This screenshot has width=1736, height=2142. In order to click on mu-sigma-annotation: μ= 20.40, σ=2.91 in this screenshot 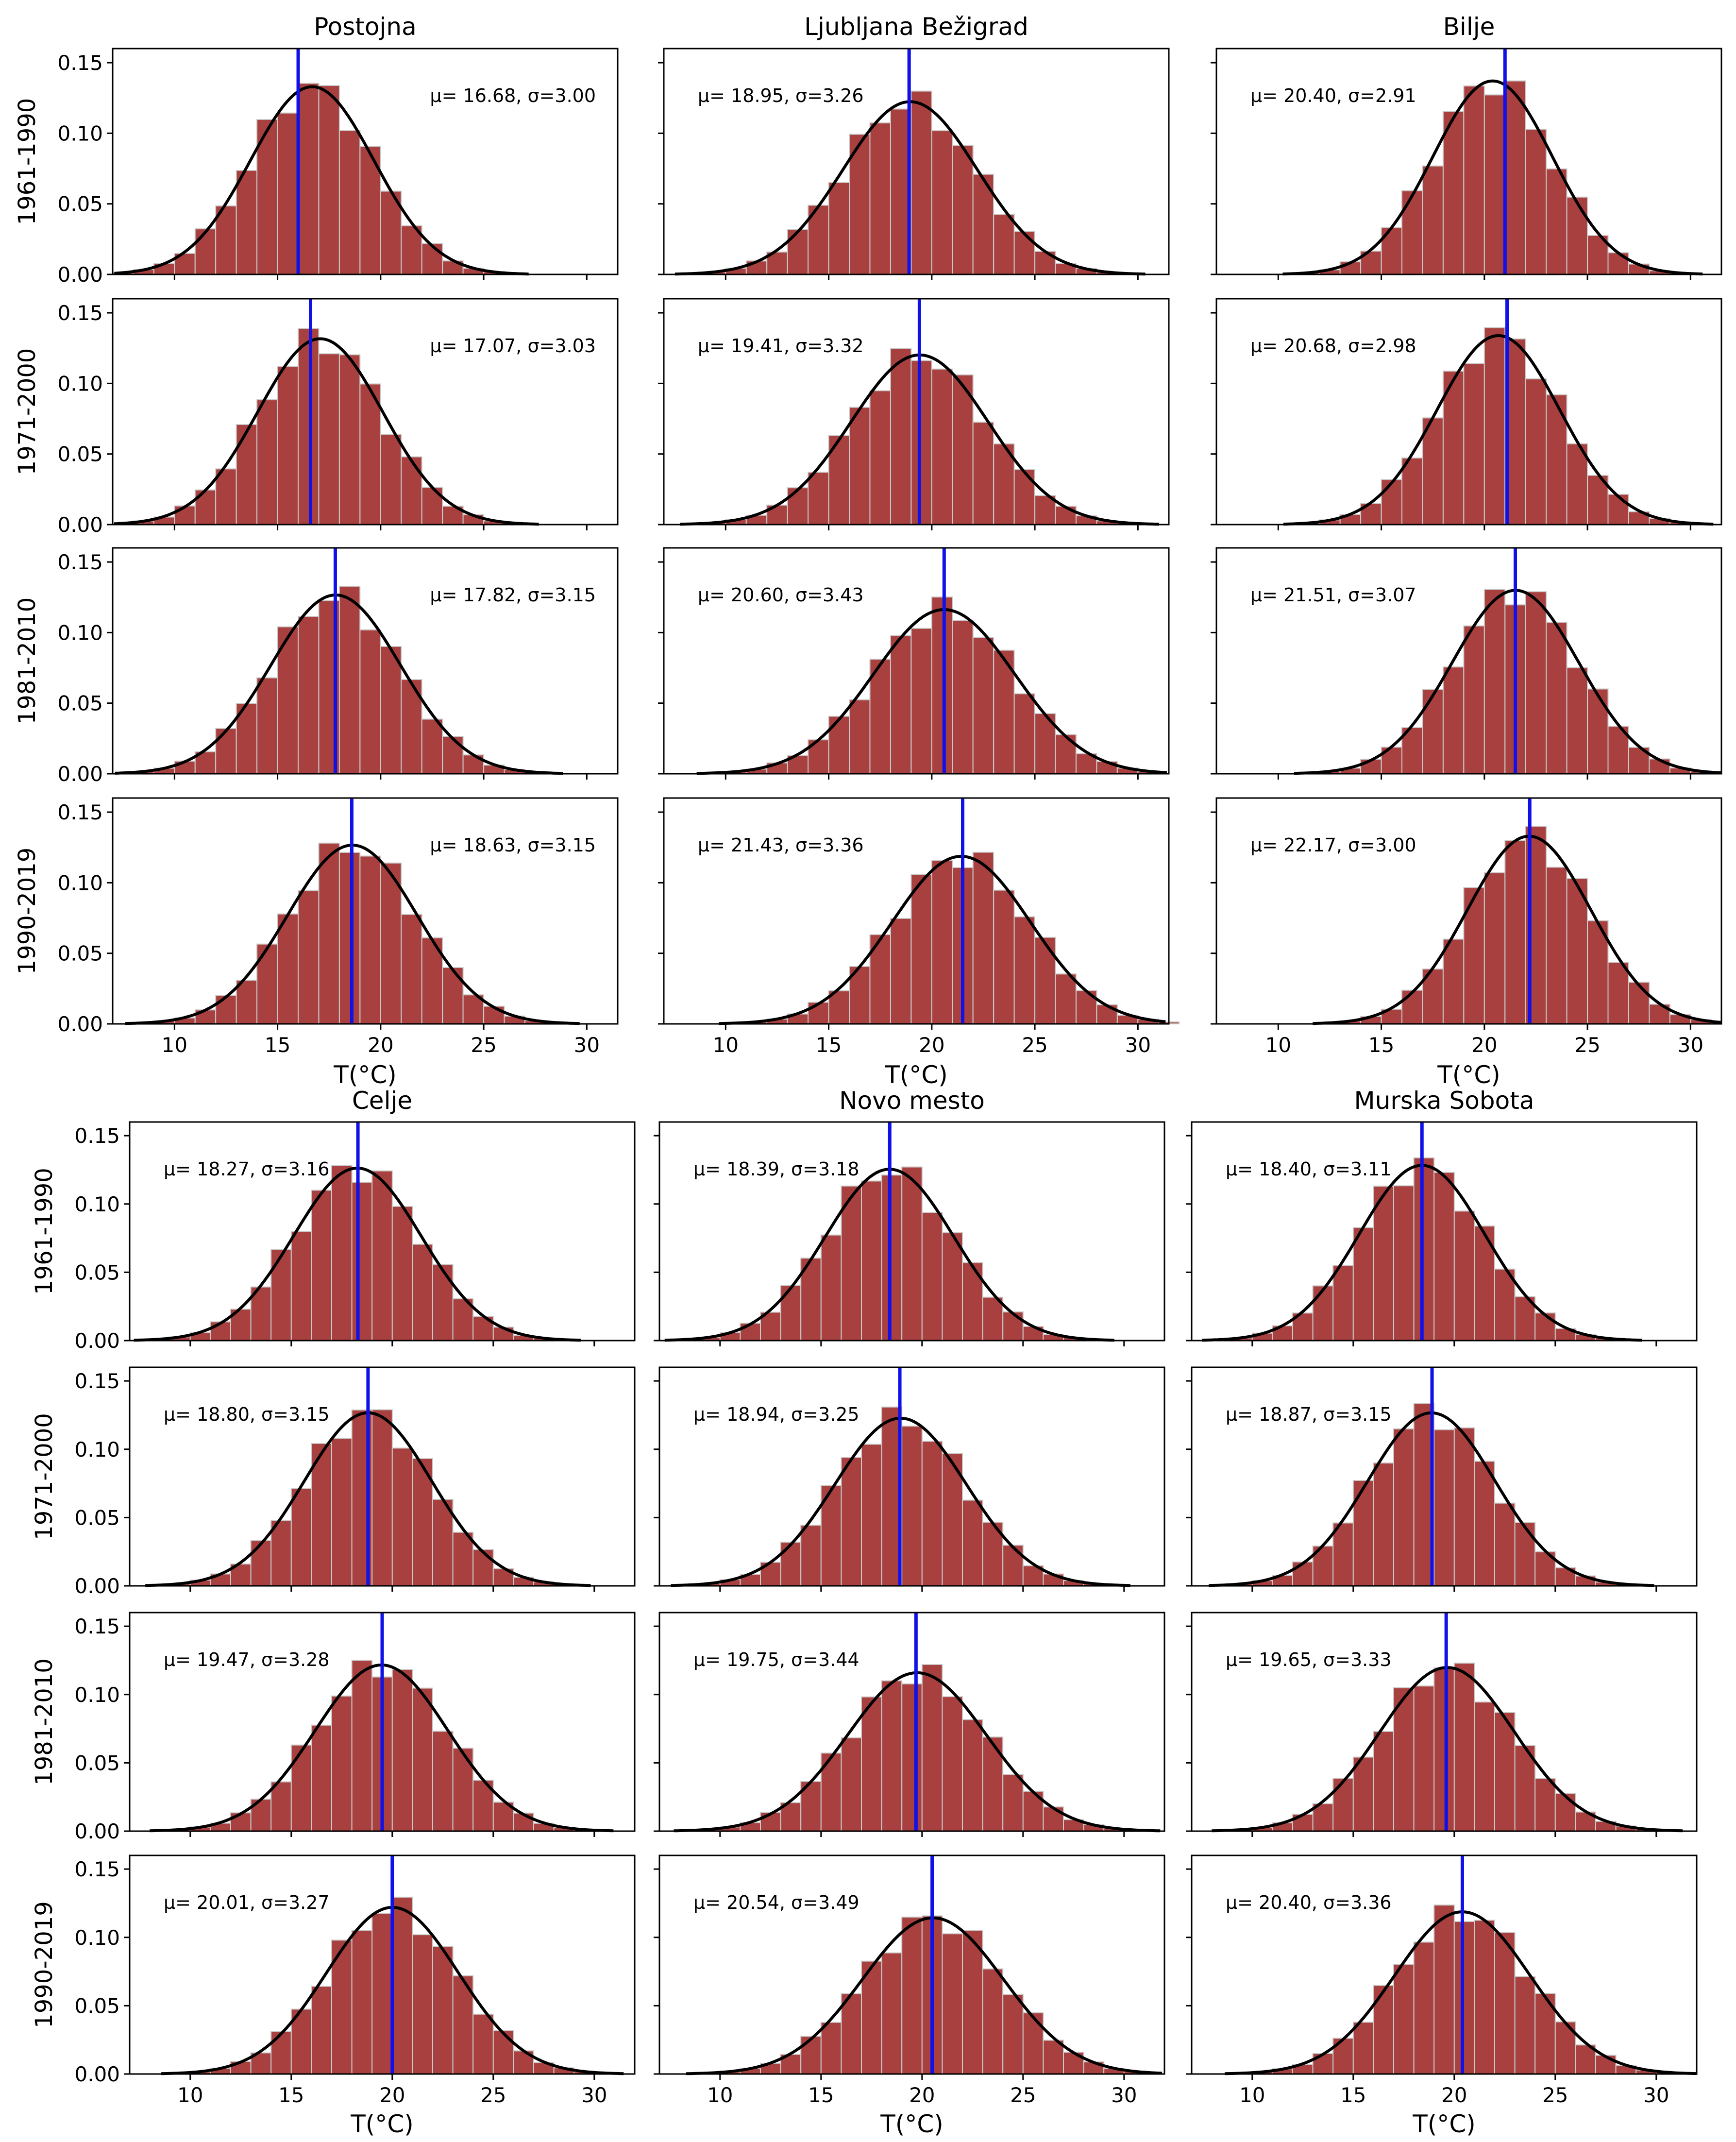, I will do `click(1333, 95)`.